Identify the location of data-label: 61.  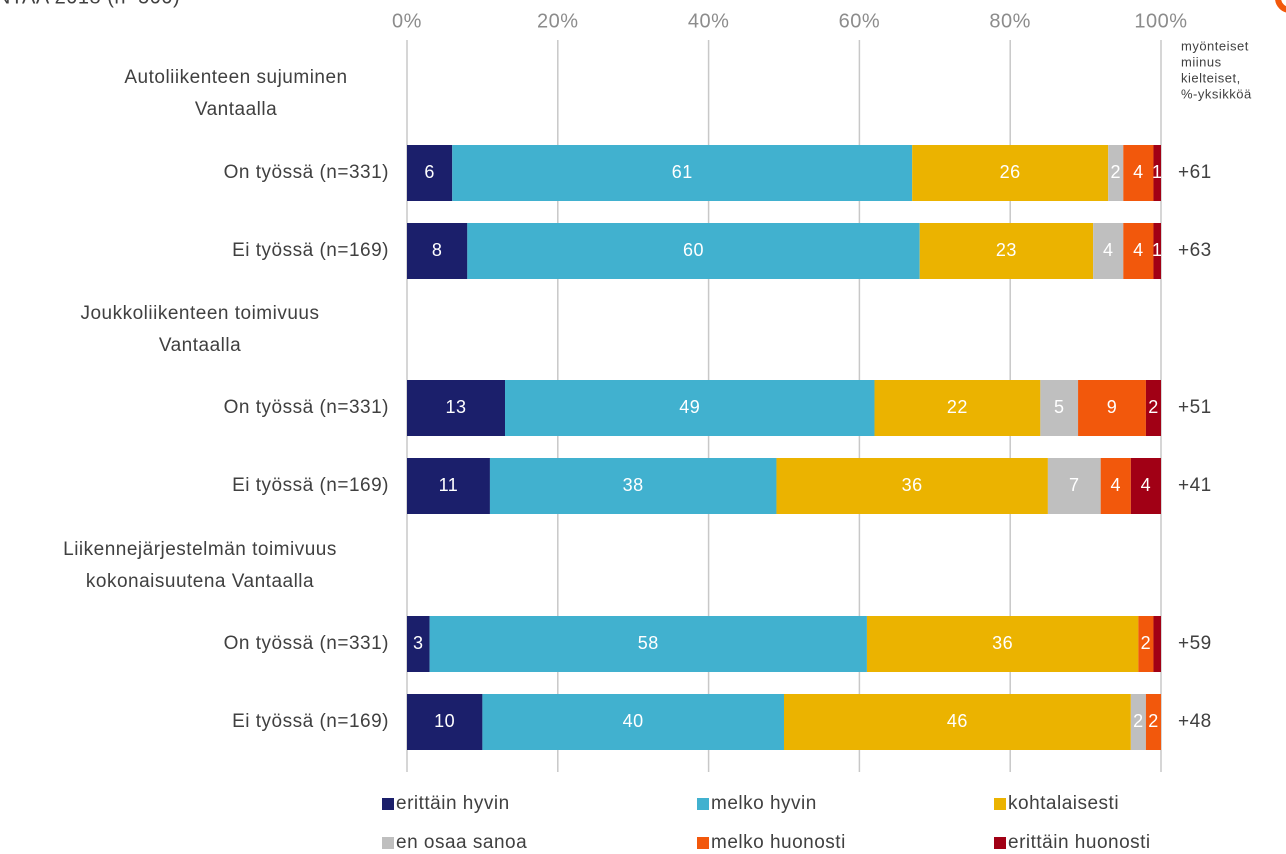
(682, 172).